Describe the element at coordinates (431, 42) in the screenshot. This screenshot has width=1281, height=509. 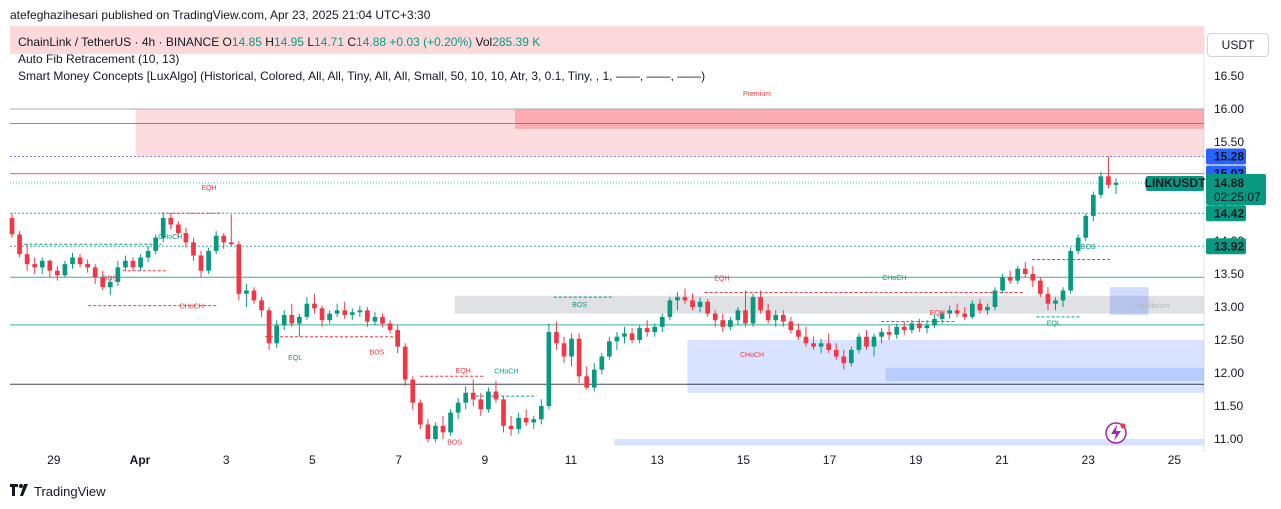
I see `change-value: +0.03 (+0.20%)` at that location.